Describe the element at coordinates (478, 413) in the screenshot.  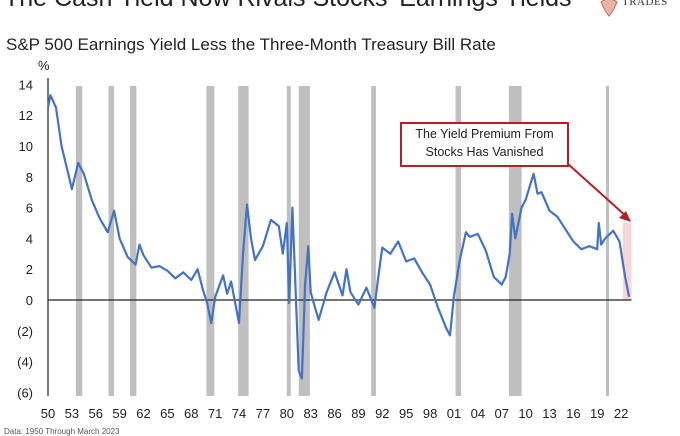
I see `x-tick-label: 04` at that location.